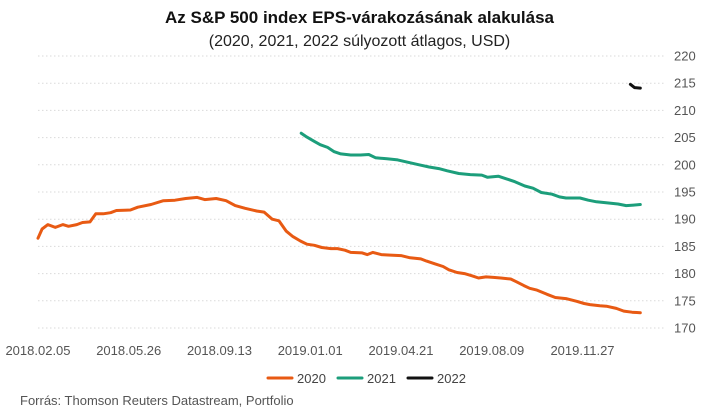 Image resolution: width=719 pixels, height=416 pixels. I want to click on y-tick-label: 215, so click(685, 83).